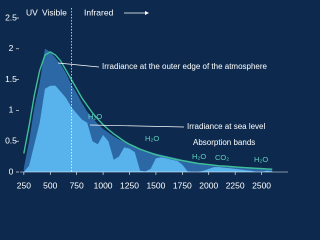 The width and height of the screenshot is (320, 240). What do you see at coordinates (182, 185) in the screenshot?
I see `x-tick-label: 1750` at bounding box center [182, 185].